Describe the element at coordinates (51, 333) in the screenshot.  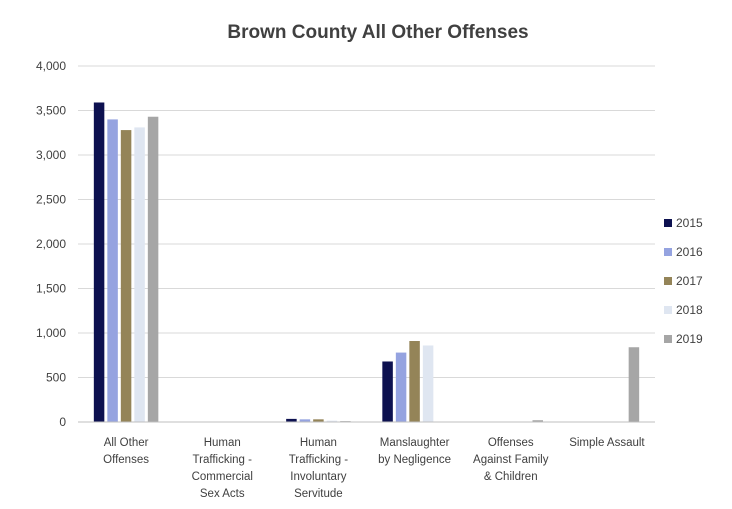
I see `y-tick-label: 1,000` at that location.